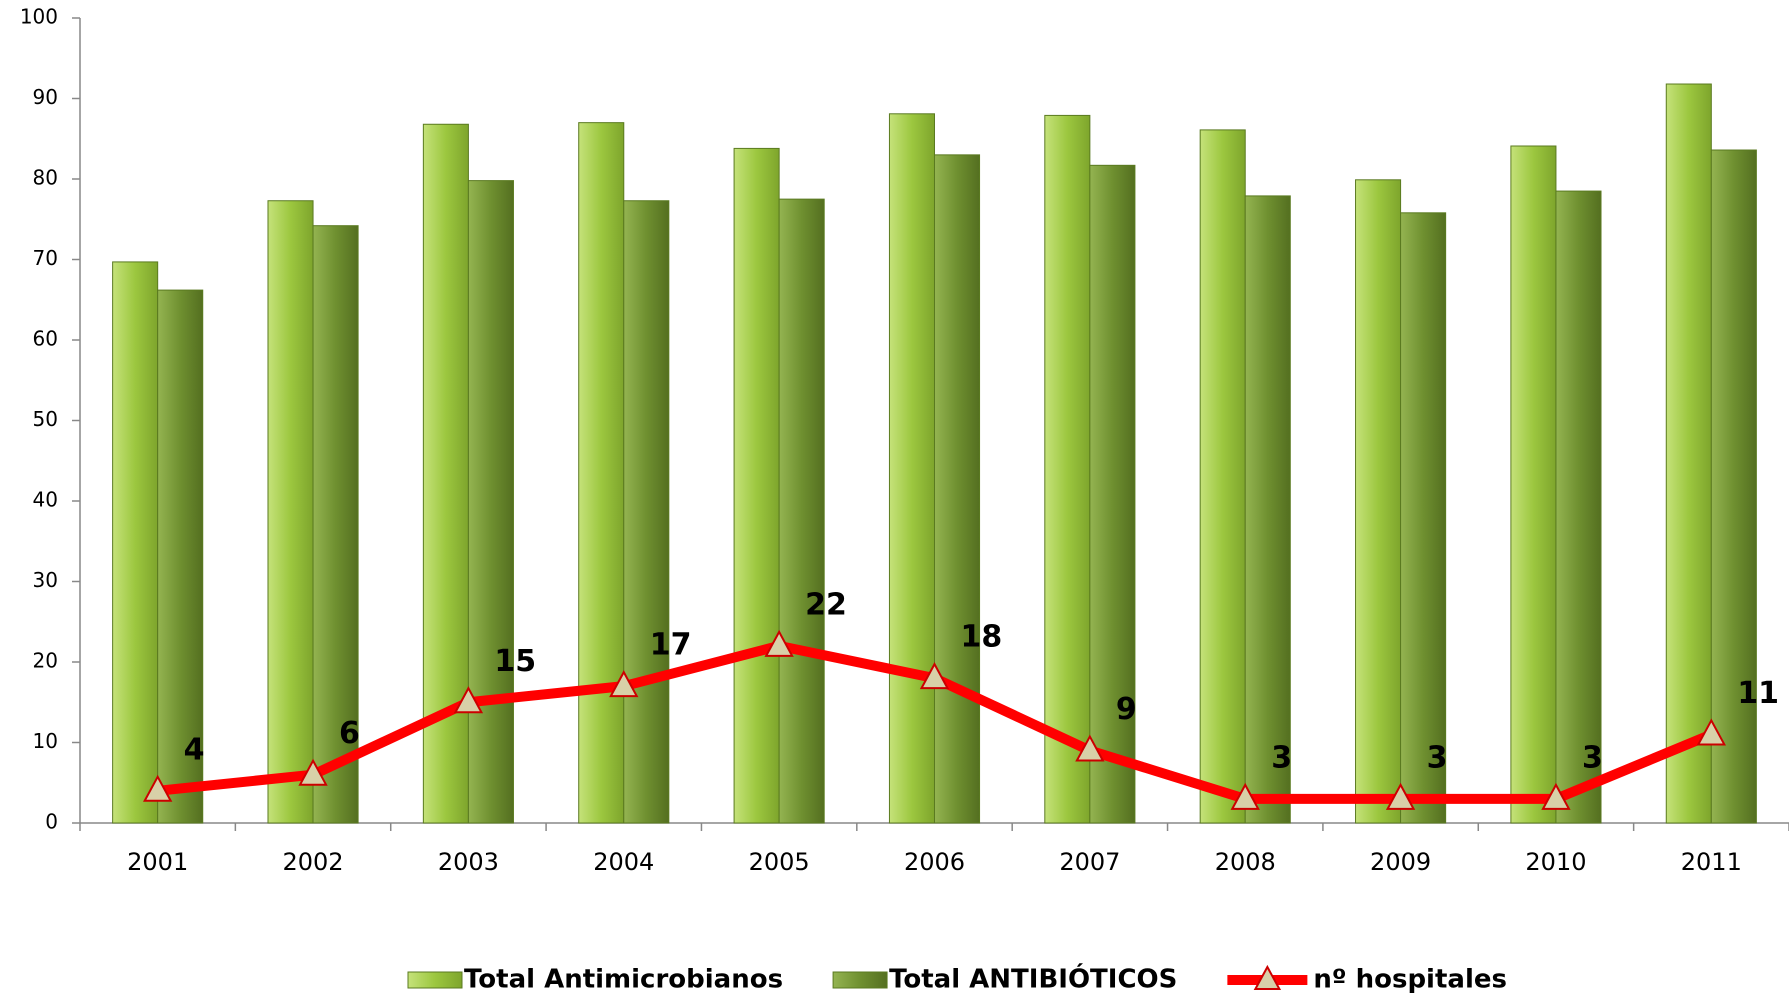 This screenshot has height=1002, width=1789. I want to click on y-tick-label: 90, so click(45, 97).